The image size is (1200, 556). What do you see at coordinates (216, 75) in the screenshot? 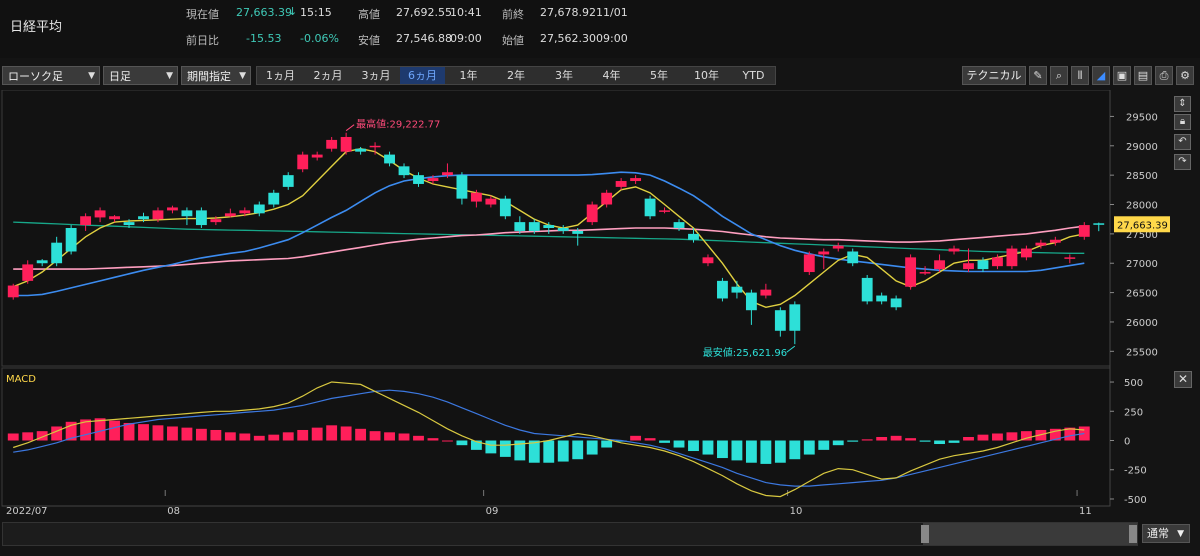
I see `period-select: 期間指定 ▼` at bounding box center [216, 75].